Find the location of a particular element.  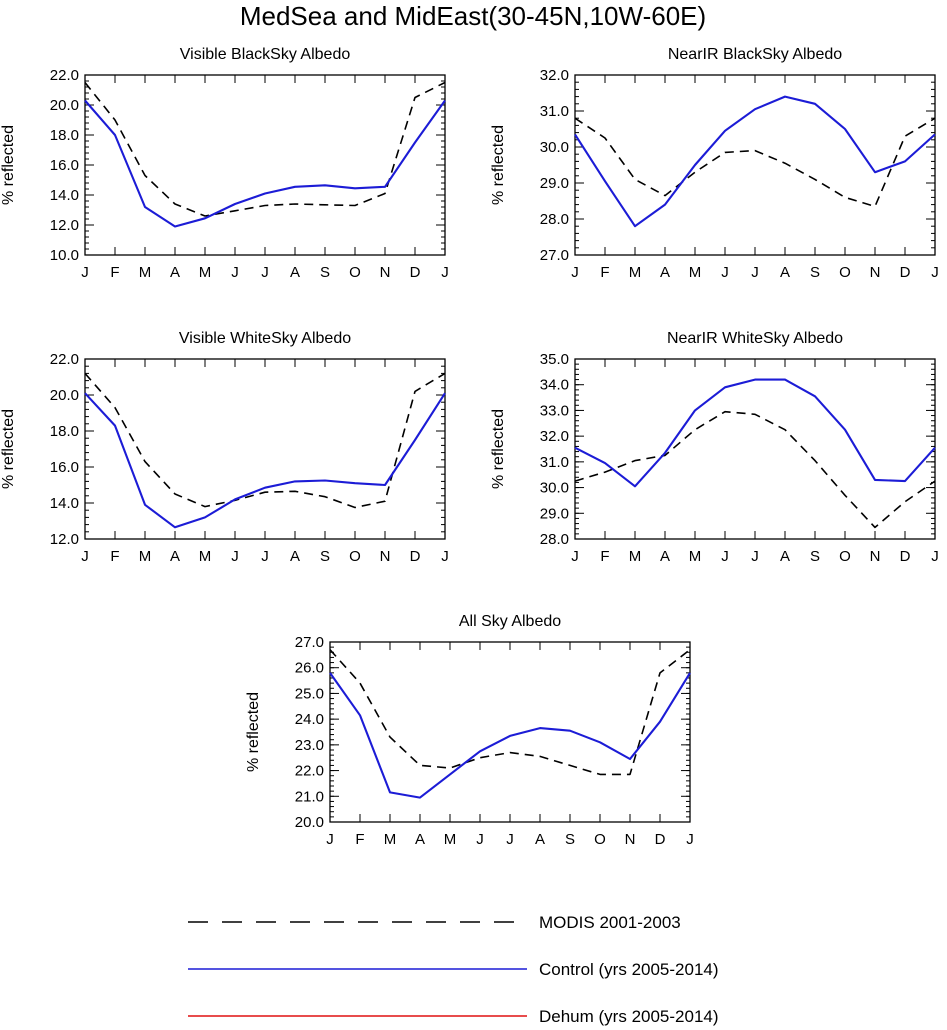

figure-title: MedSea and MidEast(30-45N,10W-60E) is located at coordinates (473, 16).